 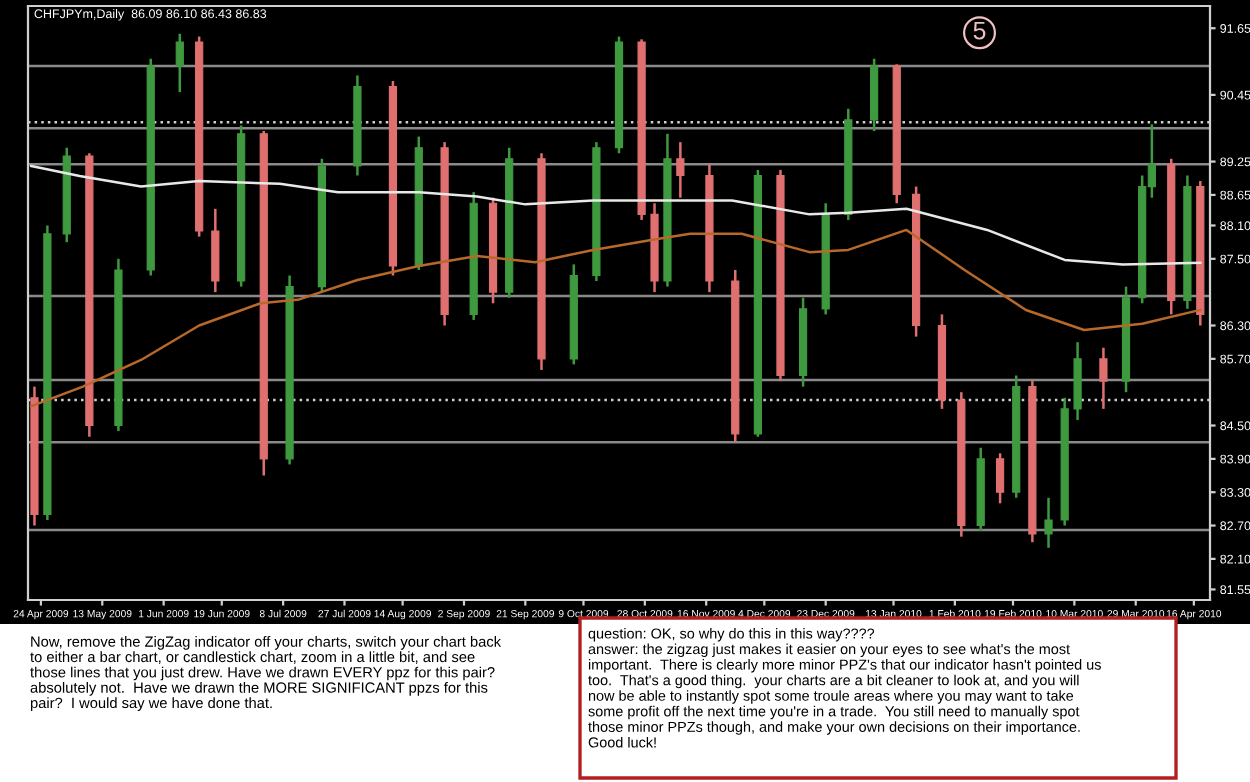 What do you see at coordinates (615, 215) in the screenshot?
I see `line-series` at bounding box center [615, 215].